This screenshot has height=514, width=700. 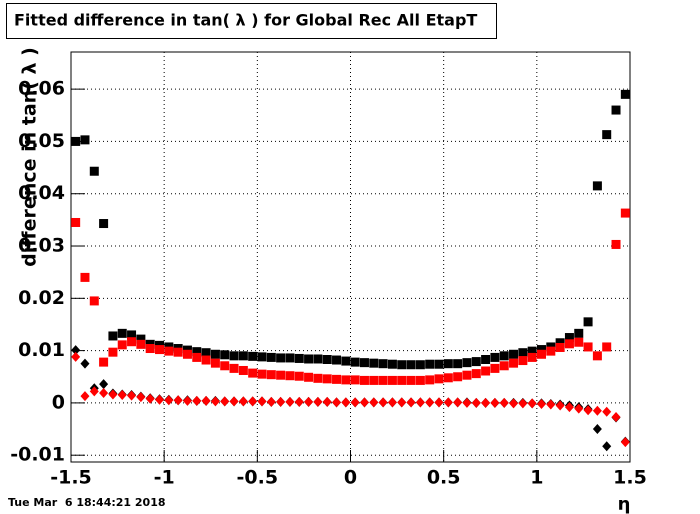 I want to click on y-tick-label: 0.05, so click(x=41, y=141).